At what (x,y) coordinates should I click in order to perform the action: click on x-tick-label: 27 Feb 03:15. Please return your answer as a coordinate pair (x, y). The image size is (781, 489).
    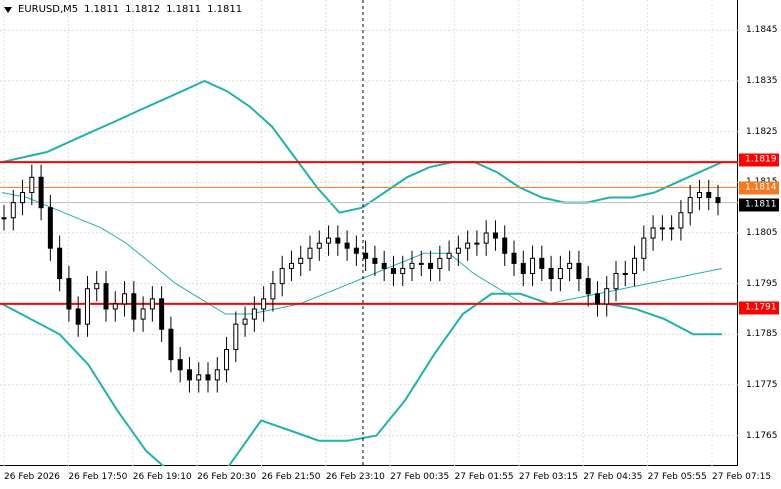
    Looking at the image, I should click on (548, 477).